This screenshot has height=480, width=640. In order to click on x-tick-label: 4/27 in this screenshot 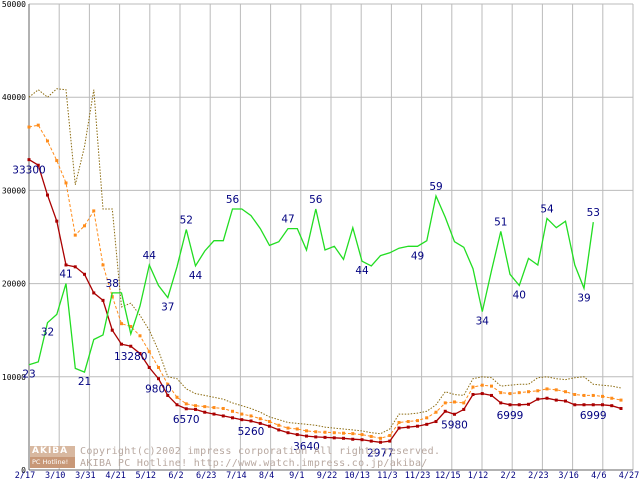, I will do `click(629, 475)`.